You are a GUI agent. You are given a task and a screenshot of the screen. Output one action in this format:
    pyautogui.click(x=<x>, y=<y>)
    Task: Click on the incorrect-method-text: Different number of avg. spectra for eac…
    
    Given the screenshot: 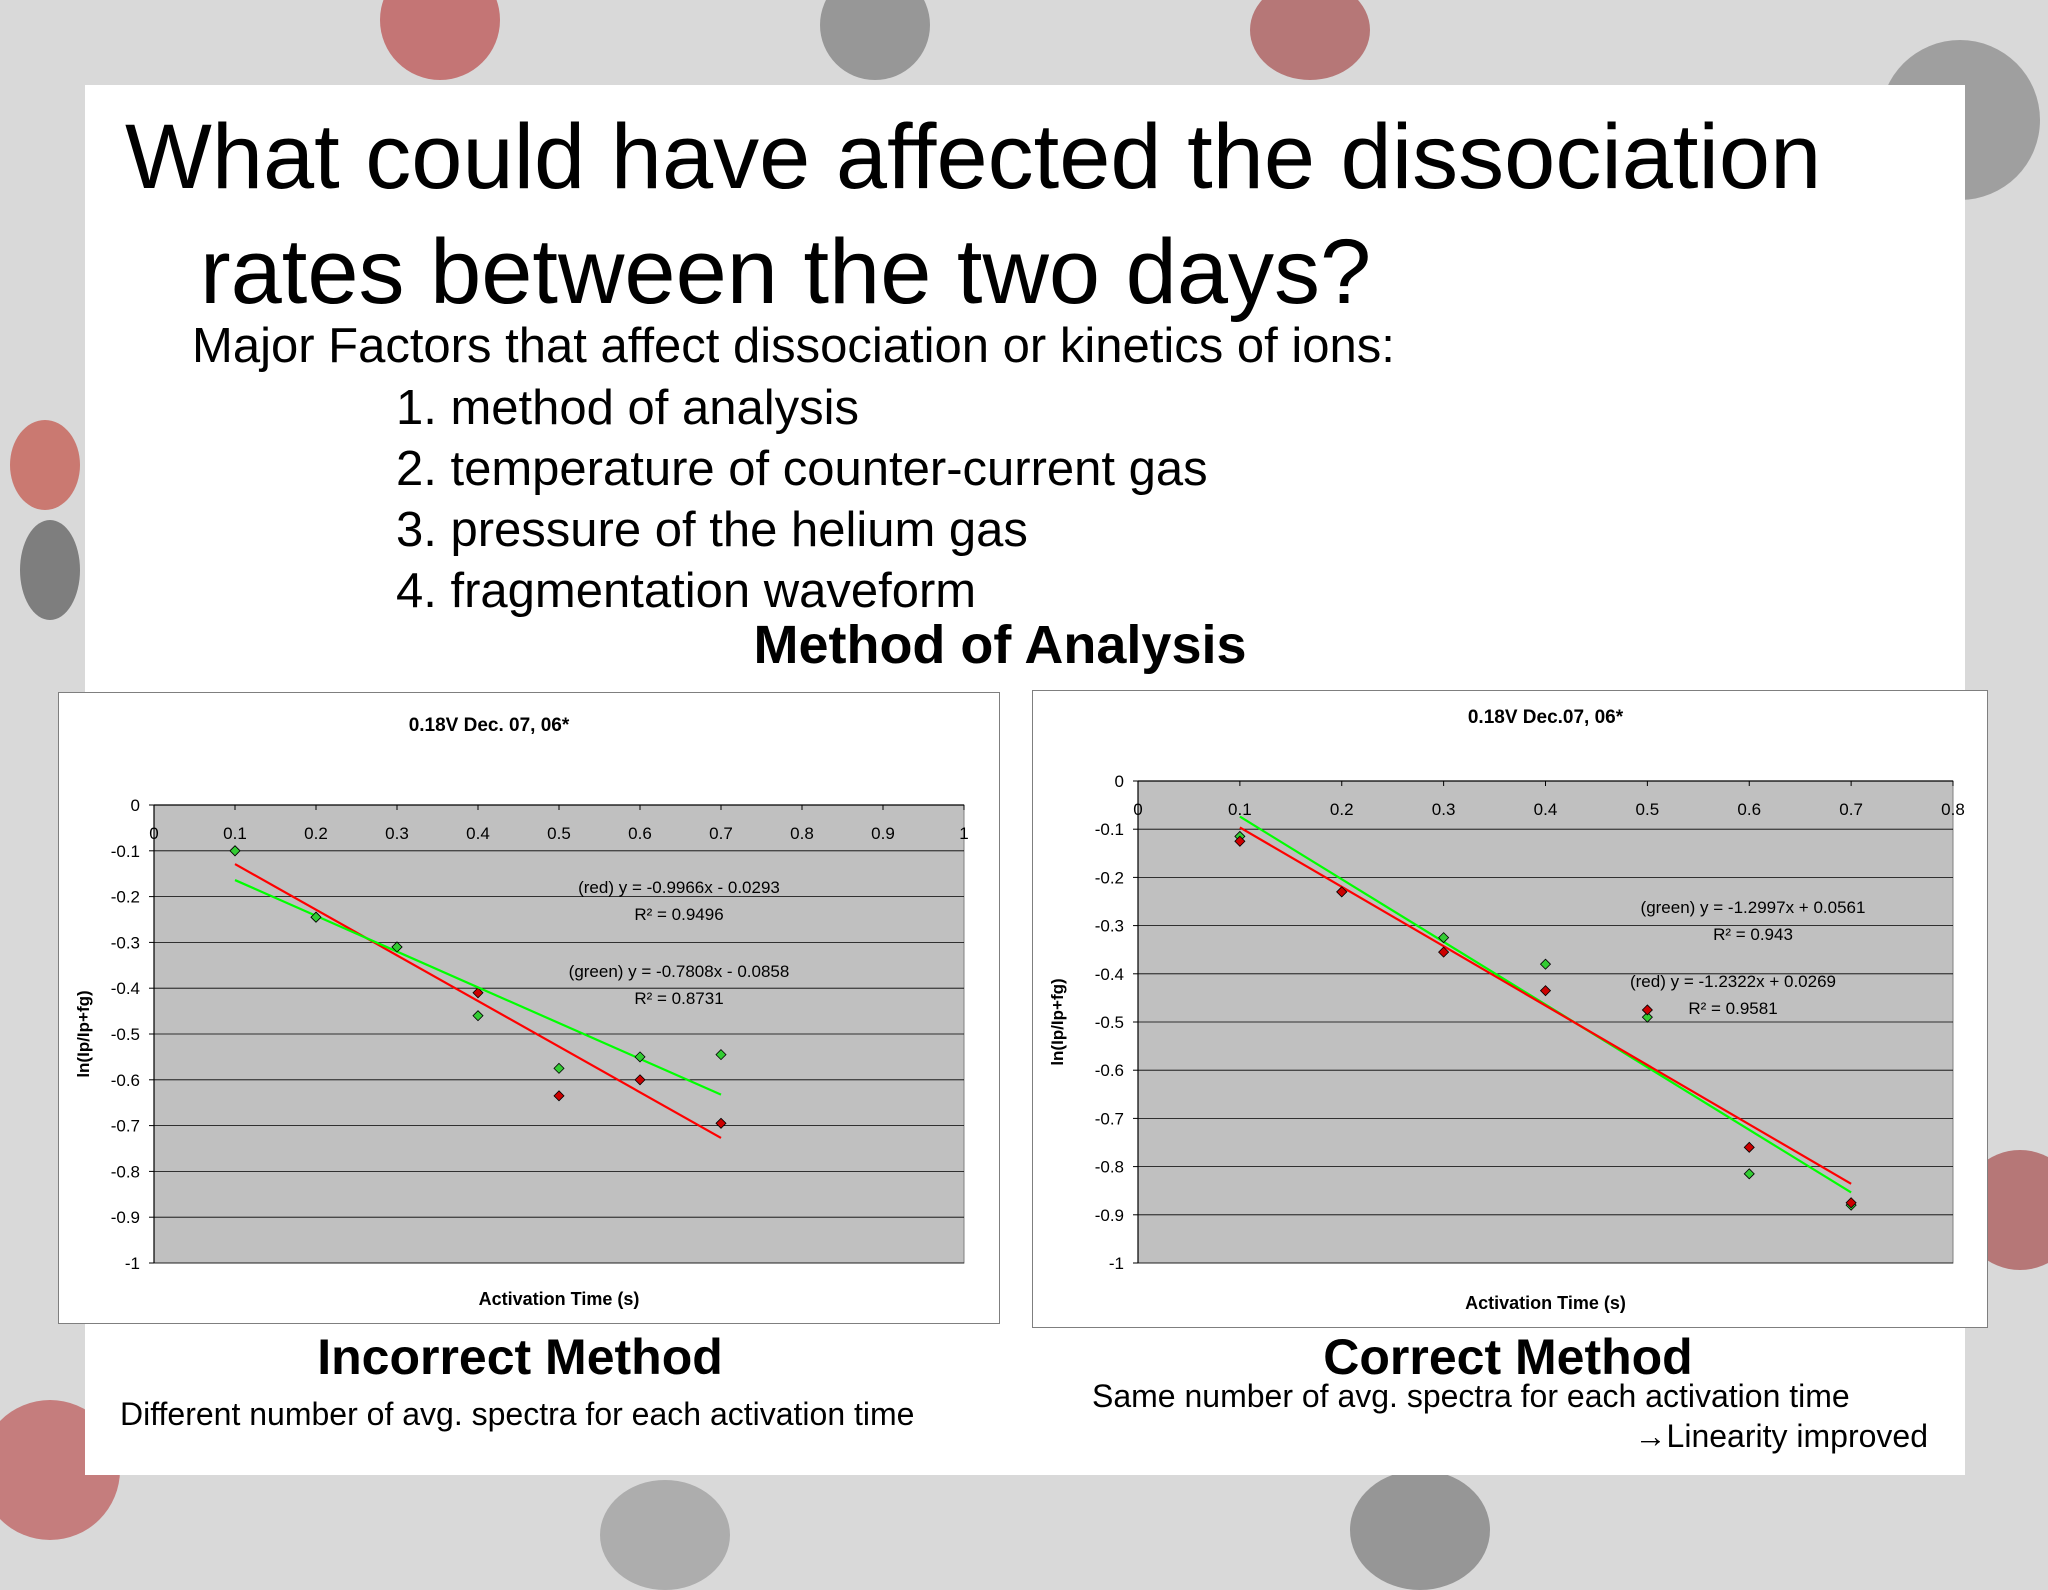 What is the action you would take?
    pyautogui.click(x=517, y=1414)
    